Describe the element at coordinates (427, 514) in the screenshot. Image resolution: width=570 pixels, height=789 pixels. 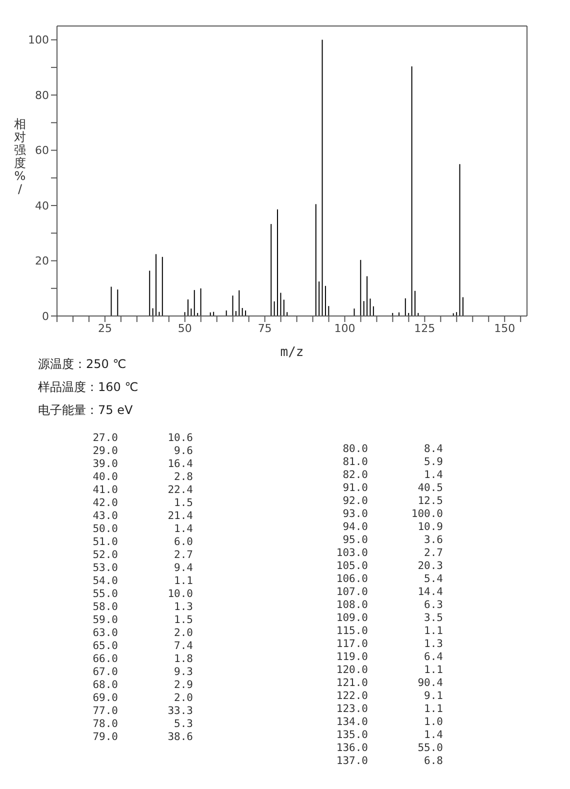
I see `text: 100.0` at that location.